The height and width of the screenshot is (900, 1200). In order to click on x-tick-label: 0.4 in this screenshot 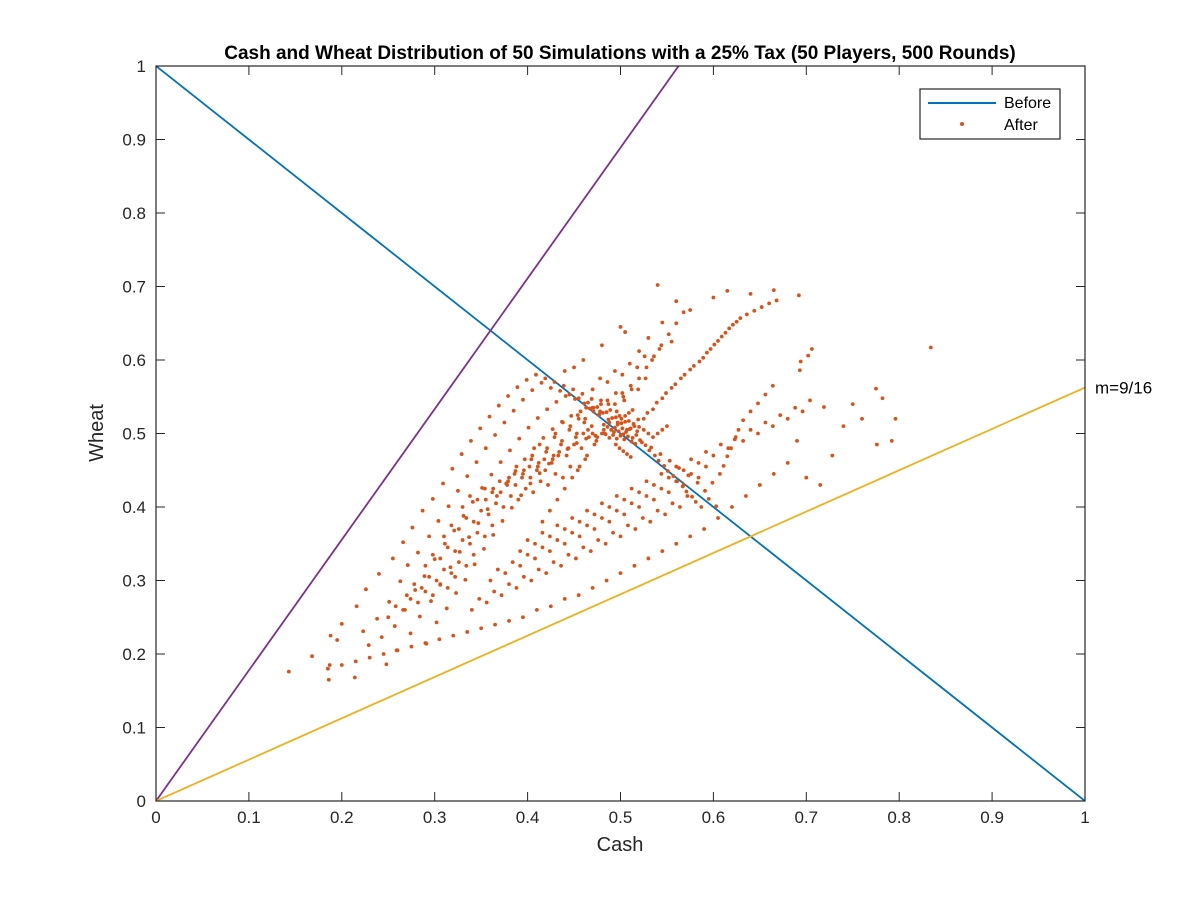, I will do `click(528, 817)`.